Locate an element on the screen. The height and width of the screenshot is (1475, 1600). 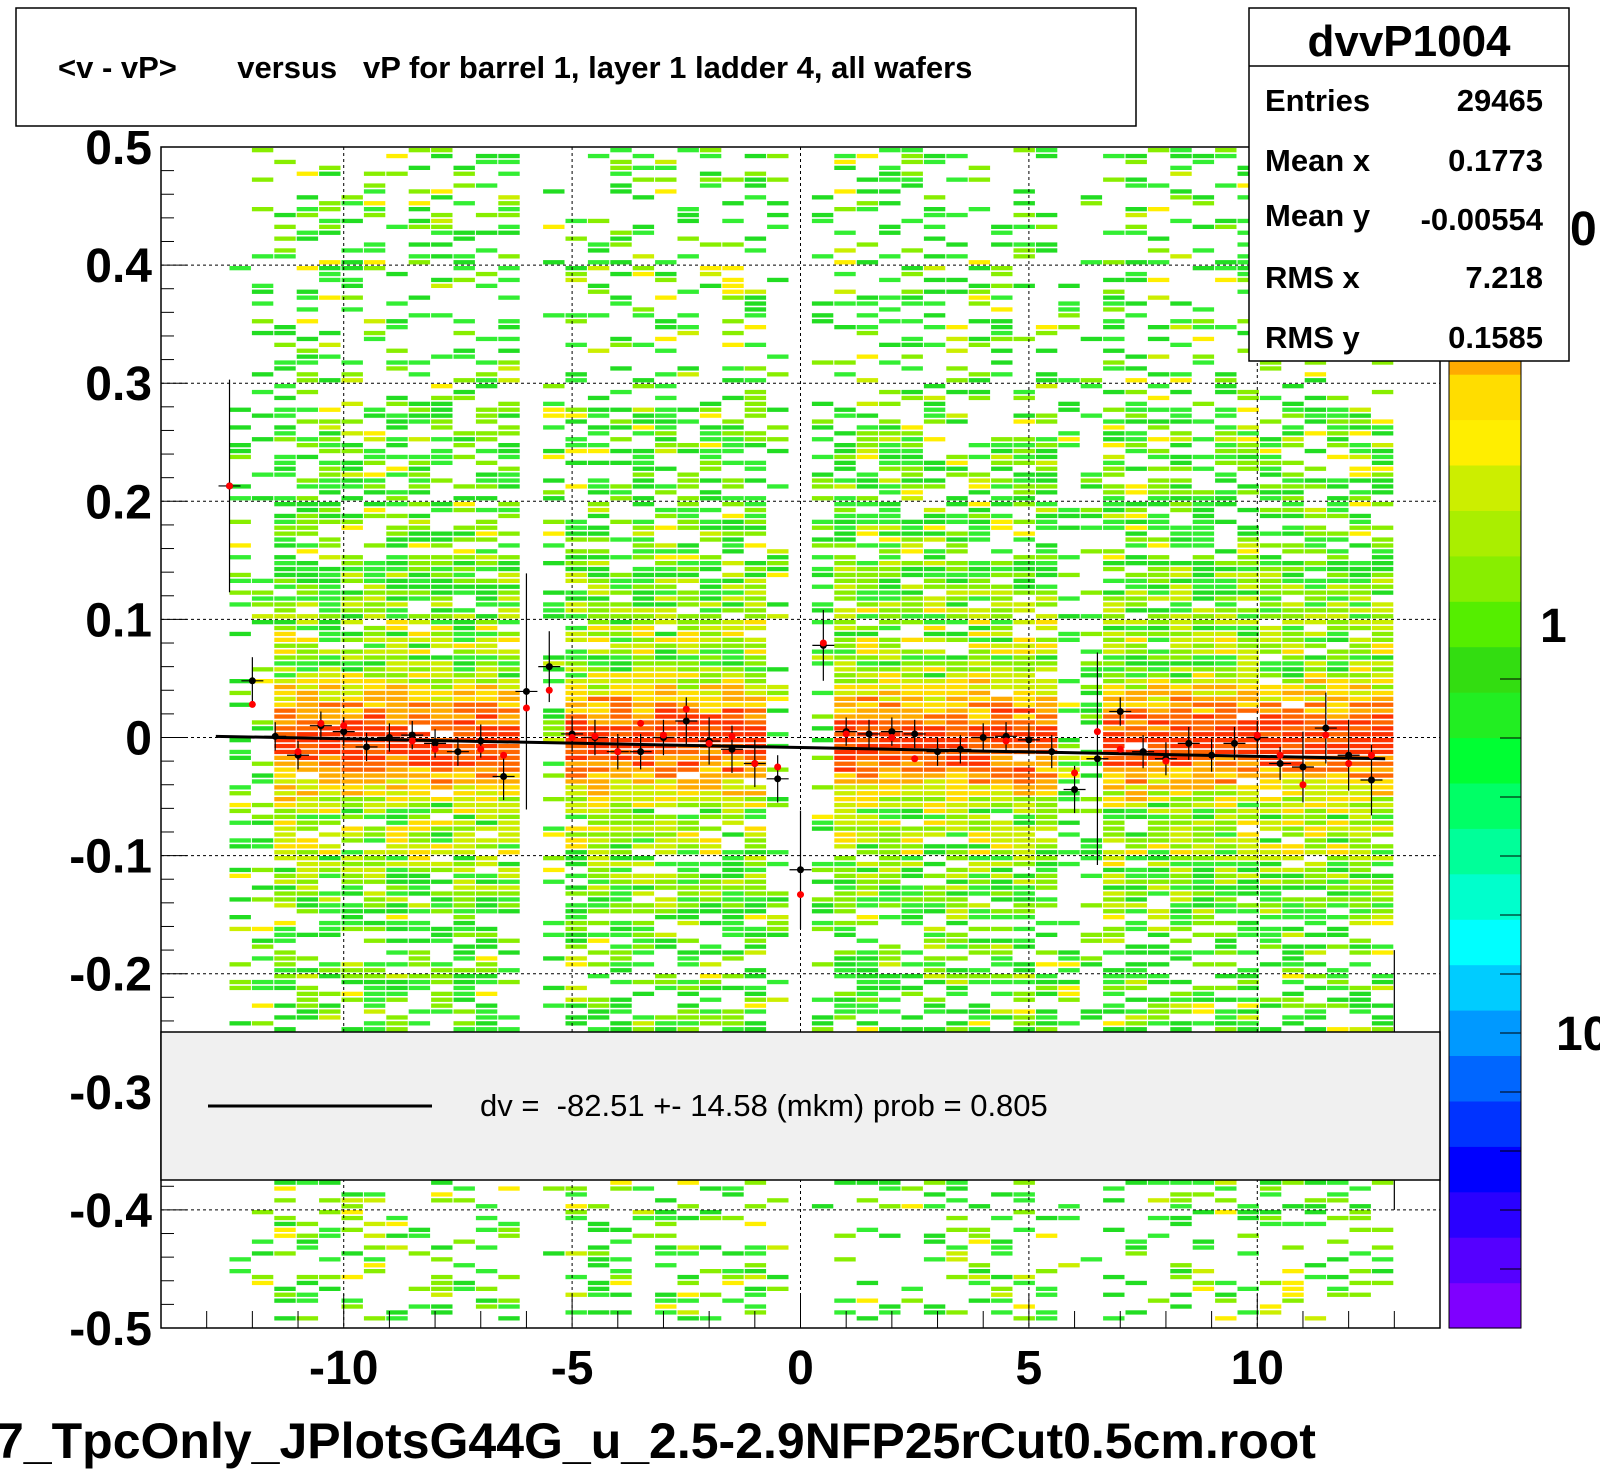
y-tick-label: 0.1 is located at coordinates (118, 620).